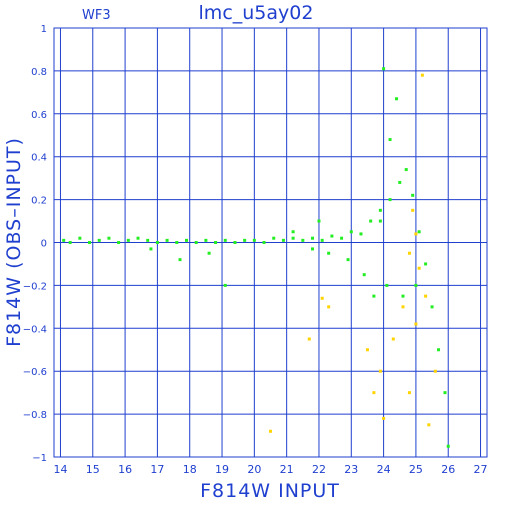  Describe the element at coordinates (93, 469) in the screenshot. I see `x-tick-label: 15` at that location.